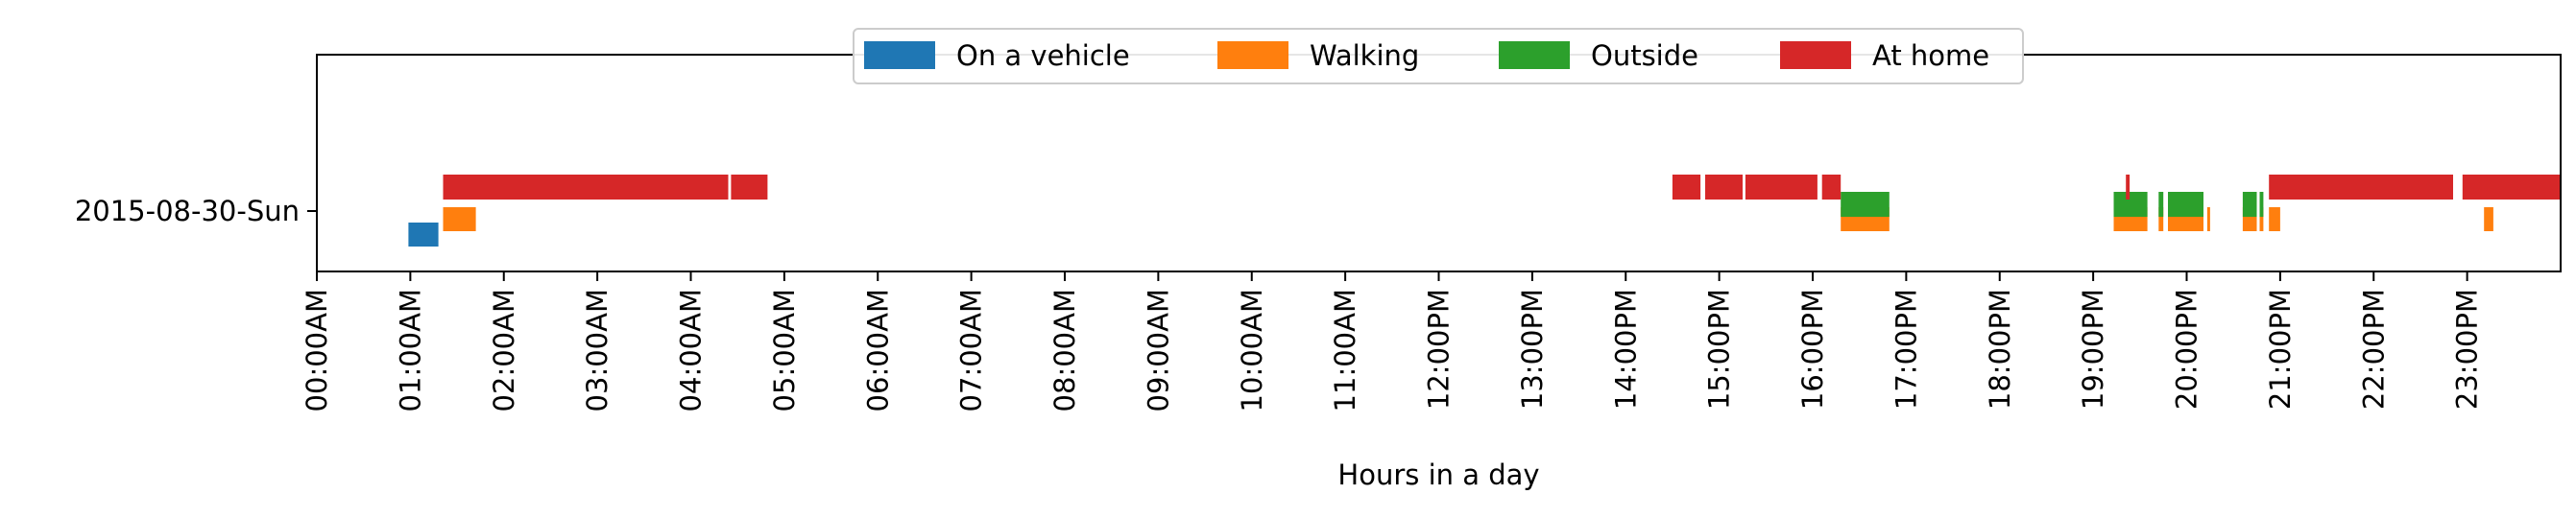 The height and width of the screenshot is (518, 2576). What do you see at coordinates (1439, 349) in the screenshot?
I see `x-tick-label-12: 12:00PM` at bounding box center [1439, 349].